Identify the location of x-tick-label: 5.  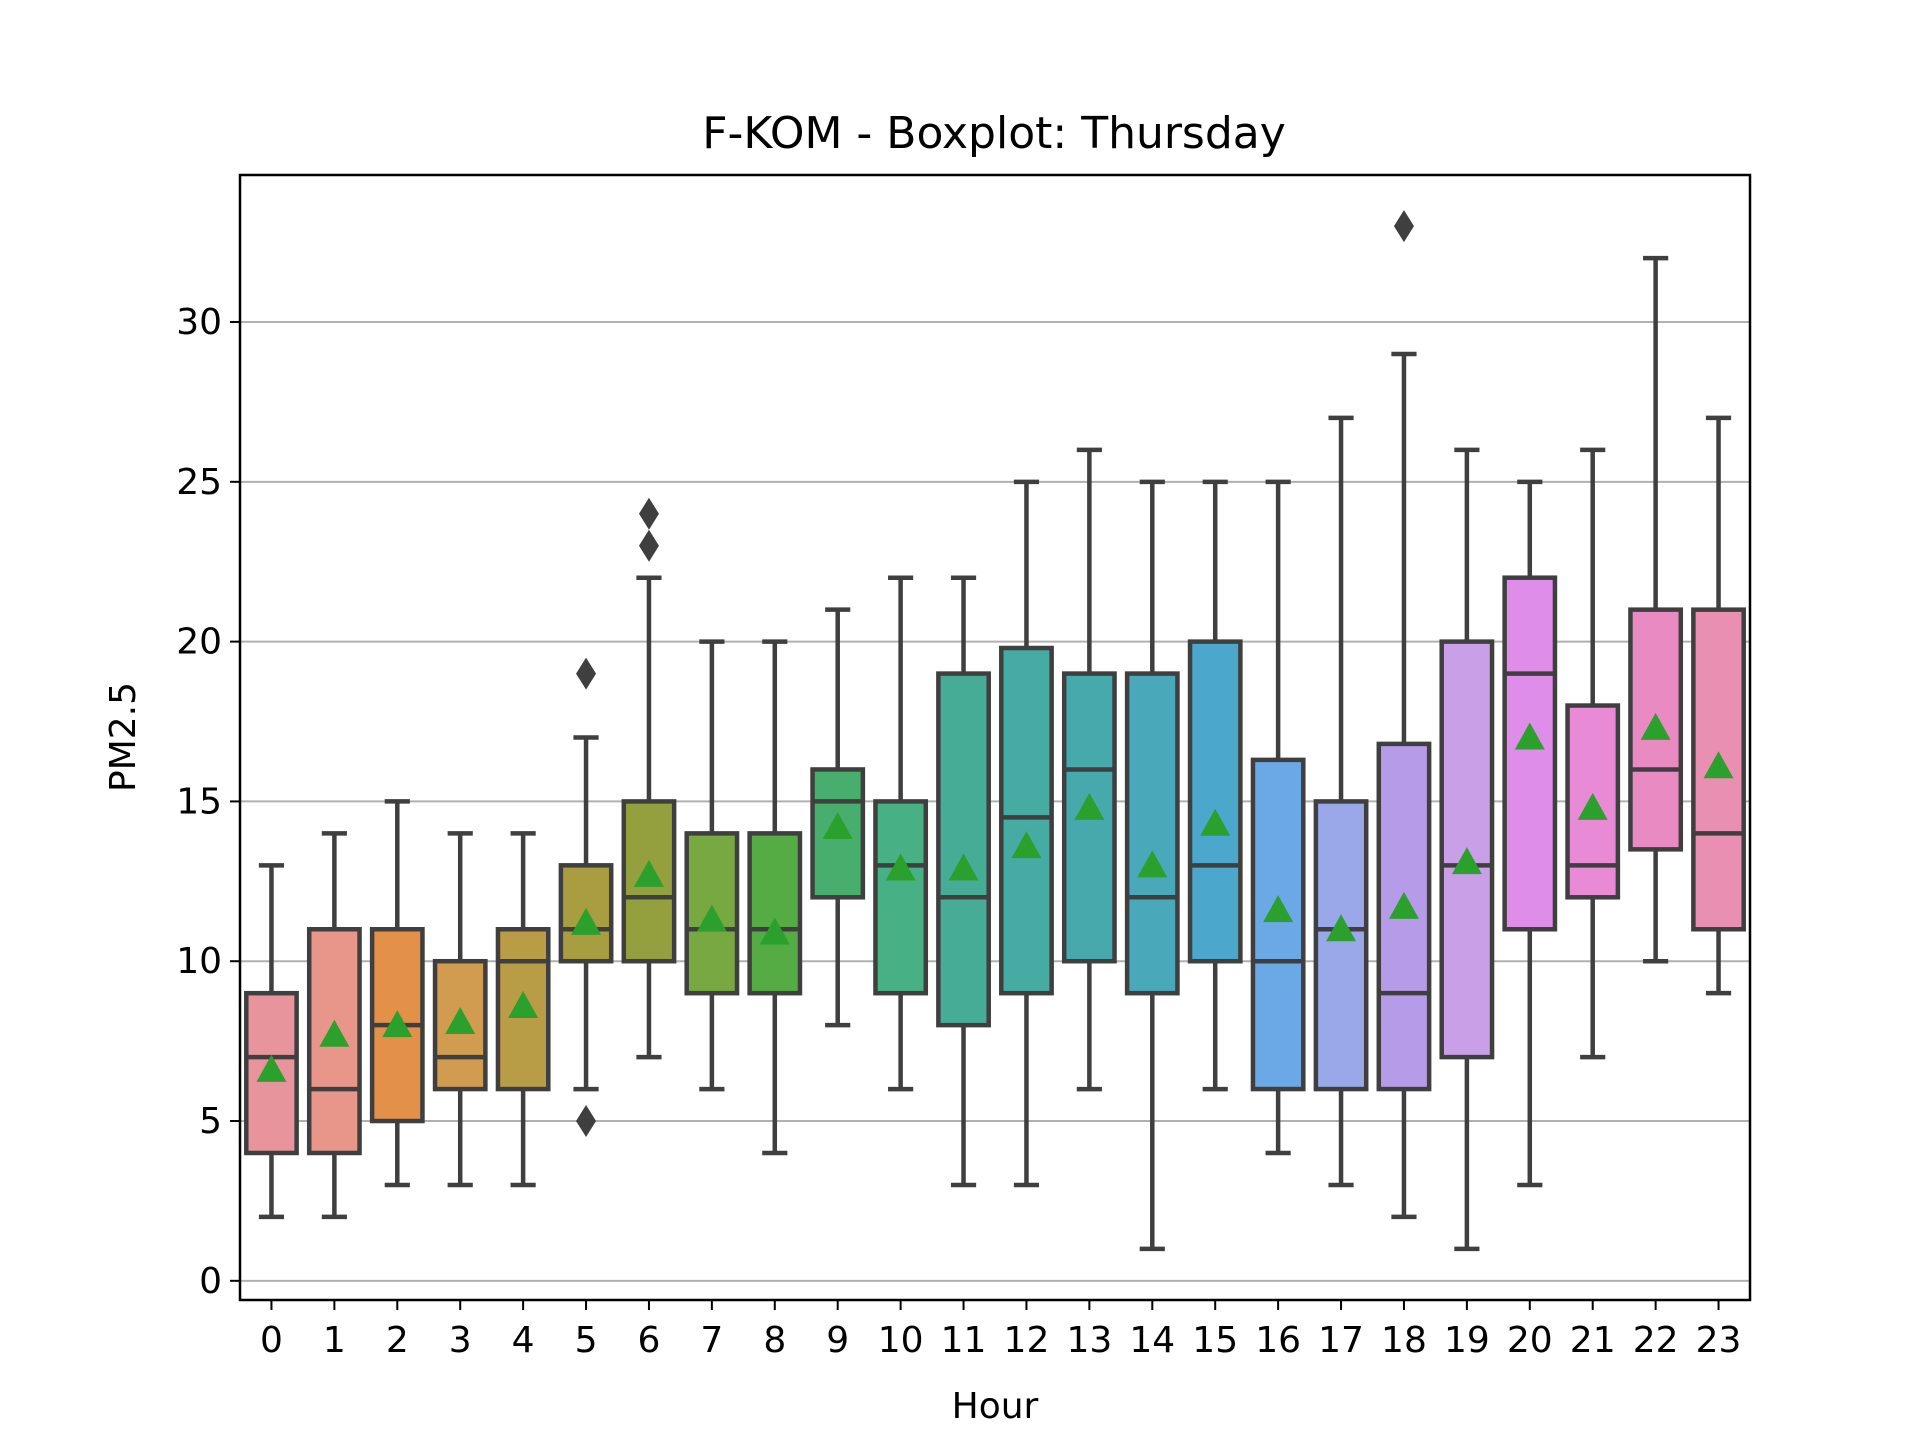
(586, 1340).